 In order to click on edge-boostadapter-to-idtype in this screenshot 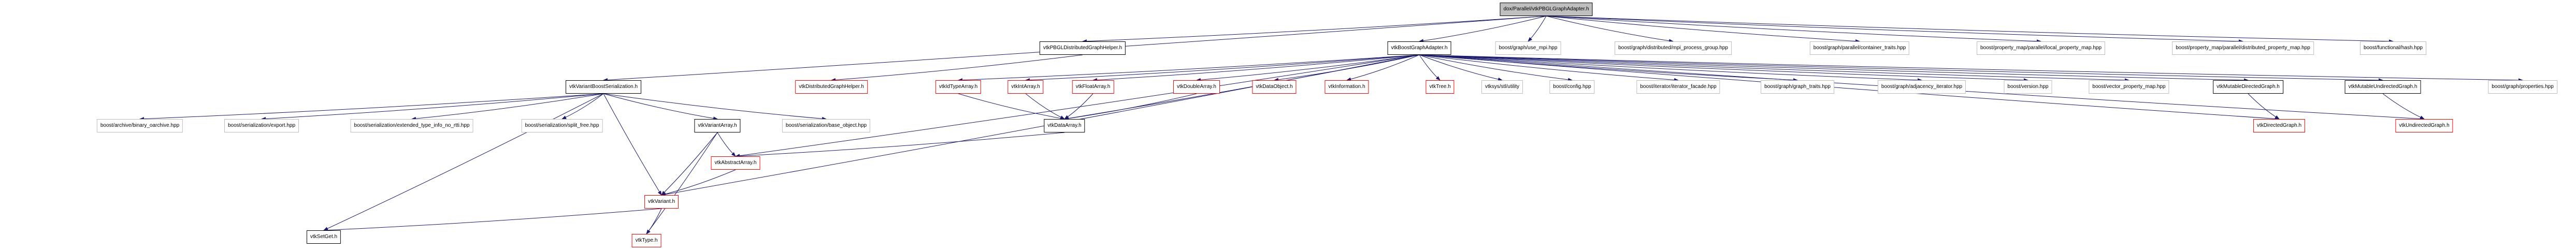, I will do `click(1189, 68)`.